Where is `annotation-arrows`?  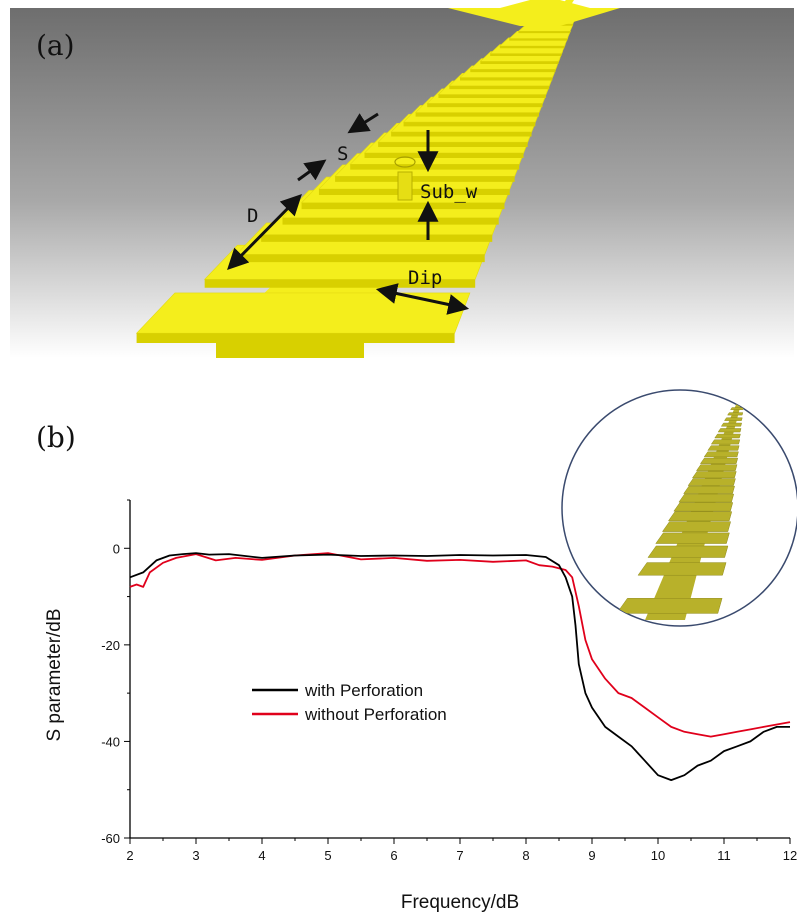
annotation-arrows is located at coordinates (348, 213).